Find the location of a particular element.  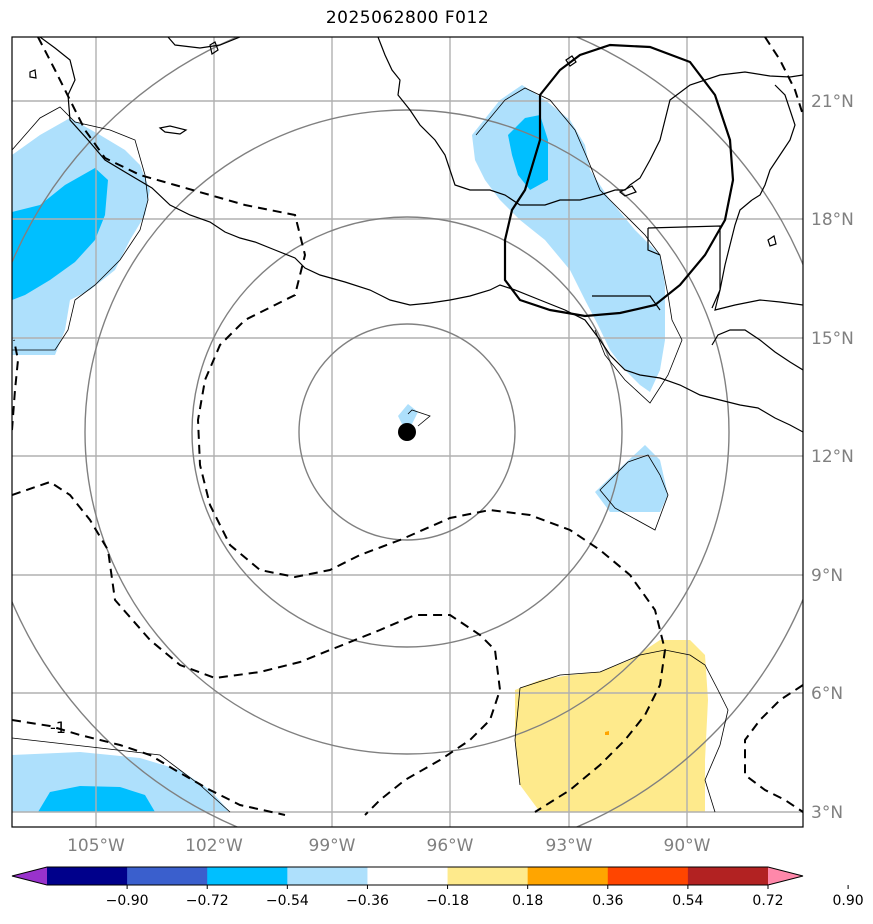

lat-label: 6°N is located at coordinates (827, 694).